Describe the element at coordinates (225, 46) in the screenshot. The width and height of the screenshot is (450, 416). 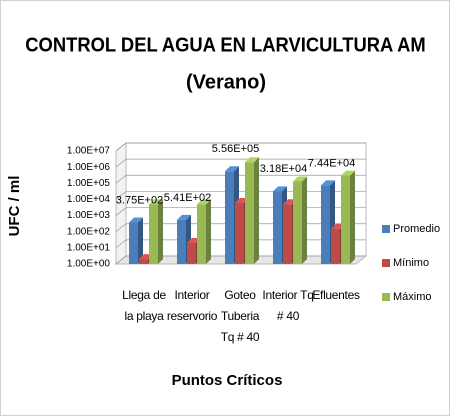
I see `chart-title: CONTROL DEL AGUA EN LARVICULTURA AM` at that location.